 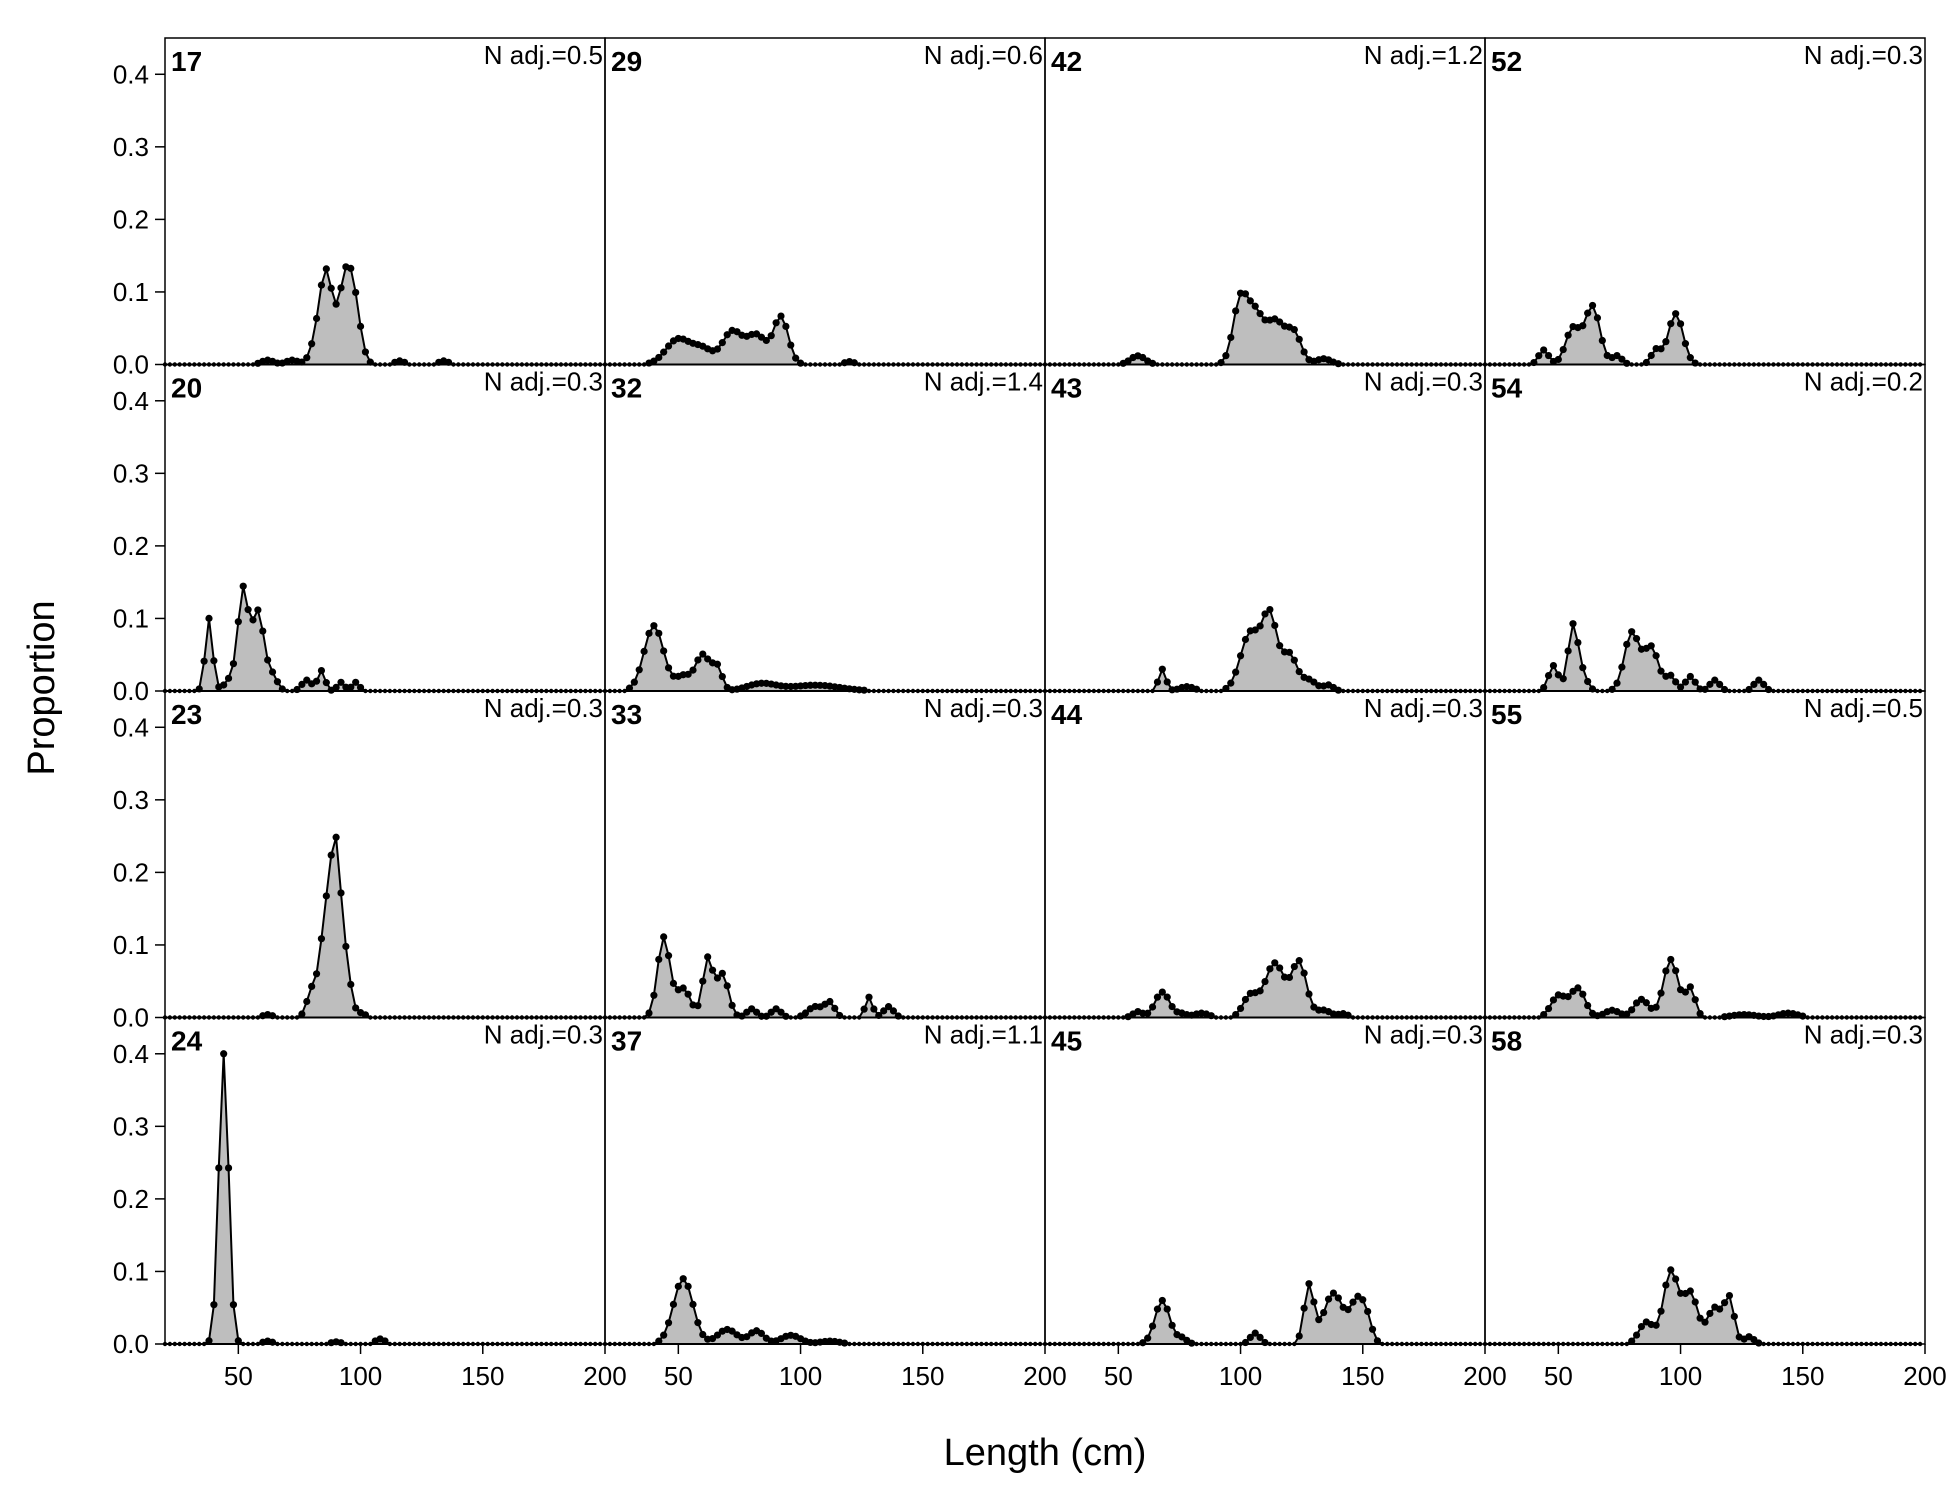 I want to click on panel-id: 33, so click(x=626, y=714).